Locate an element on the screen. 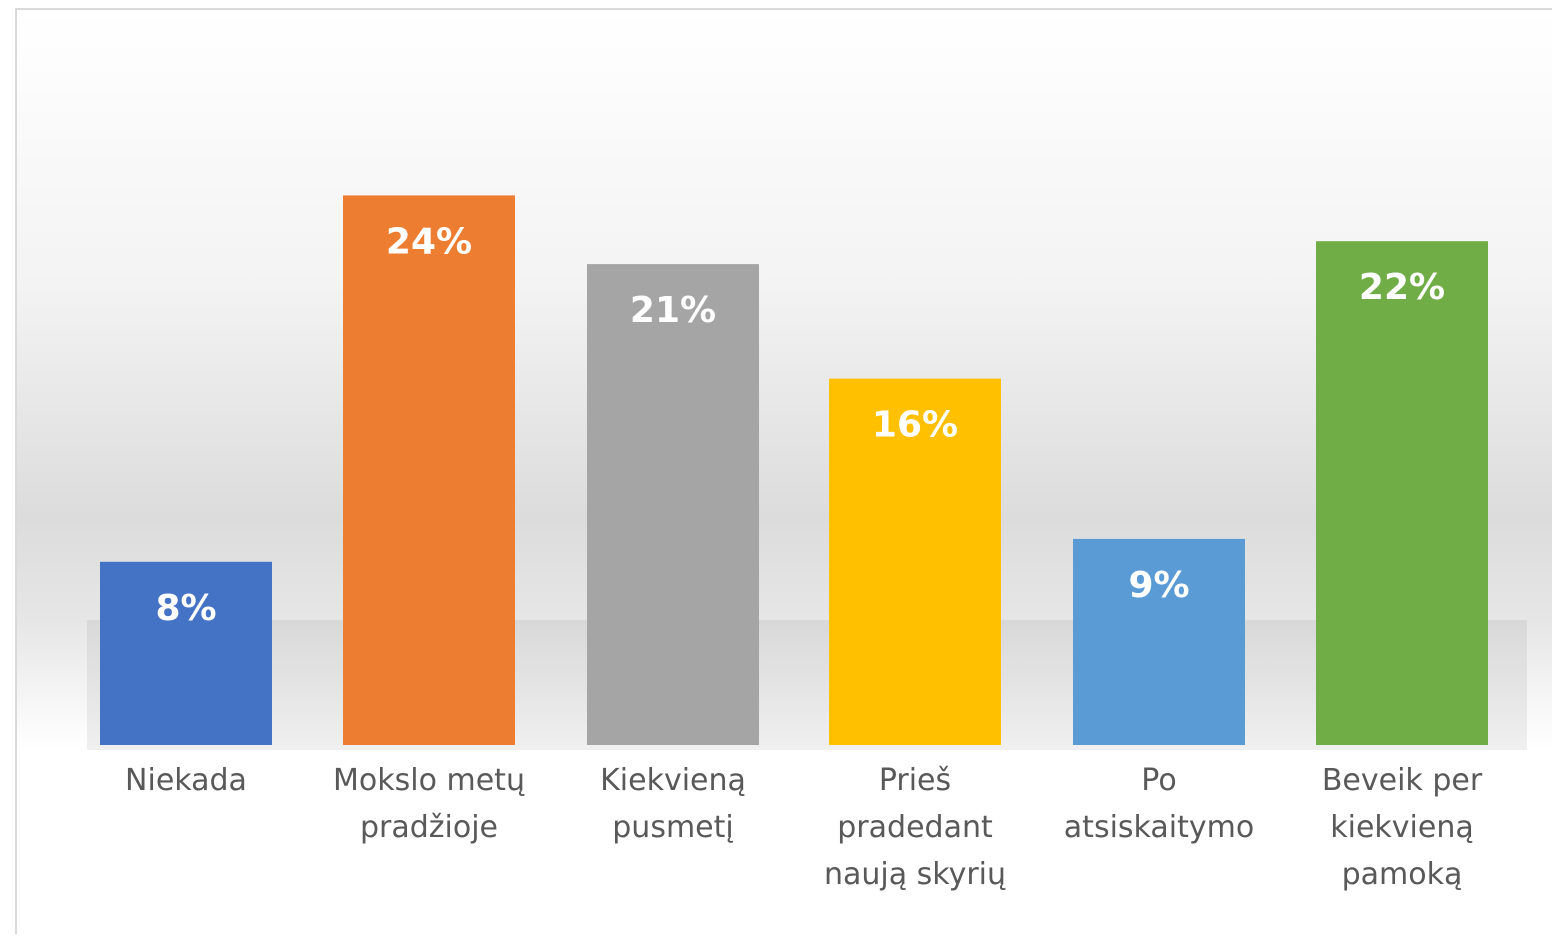 This screenshot has height=936, width=1552. x-tick-label: Prieš pradedant naują skyrių is located at coordinates (915, 827).